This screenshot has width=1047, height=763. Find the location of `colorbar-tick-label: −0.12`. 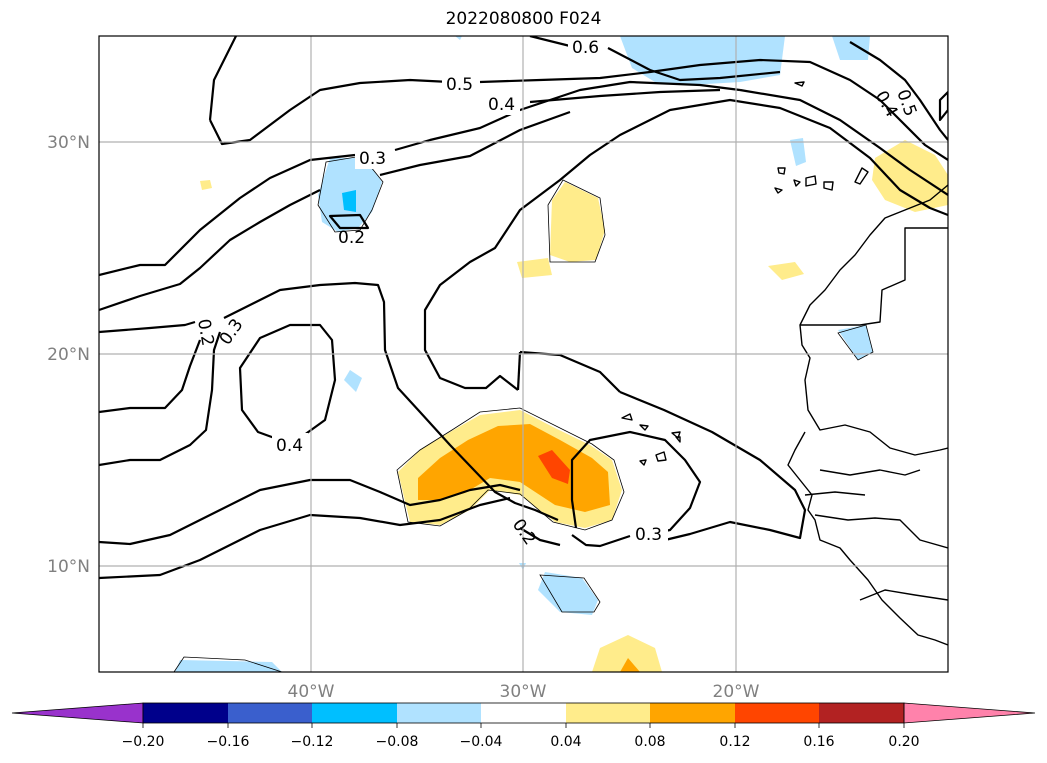

colorbar-tick-label: −0.12 is located at coordinates (312, 742).